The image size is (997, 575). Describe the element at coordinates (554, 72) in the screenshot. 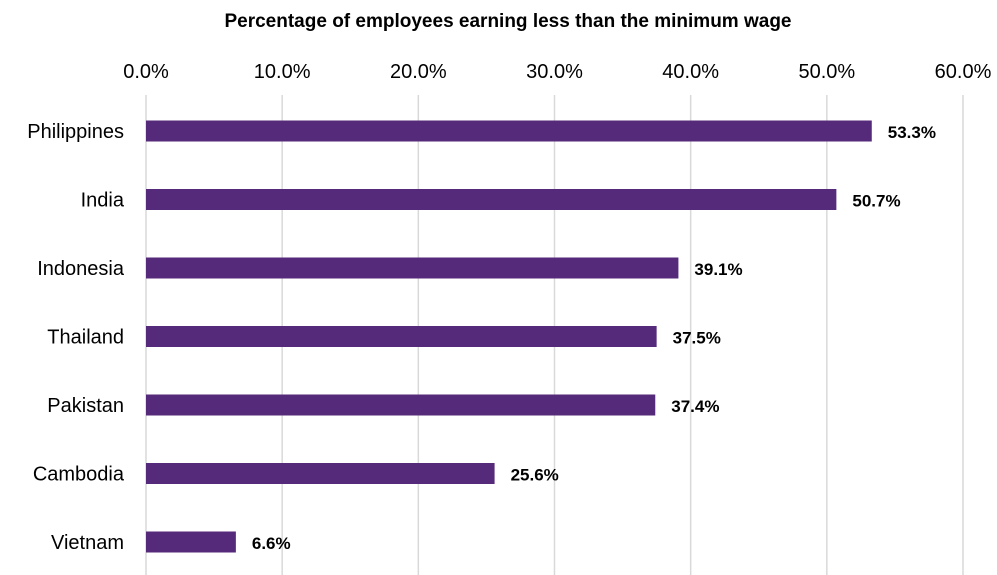

I see `x-tick-label: 30.0%` at that location.